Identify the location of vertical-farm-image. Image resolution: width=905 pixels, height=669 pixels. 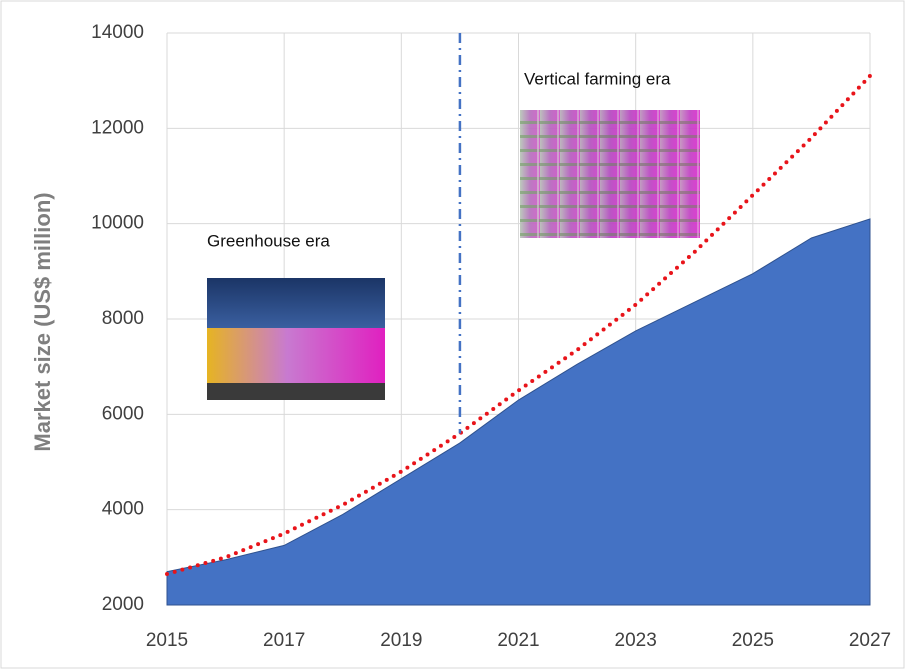
(610, 174).